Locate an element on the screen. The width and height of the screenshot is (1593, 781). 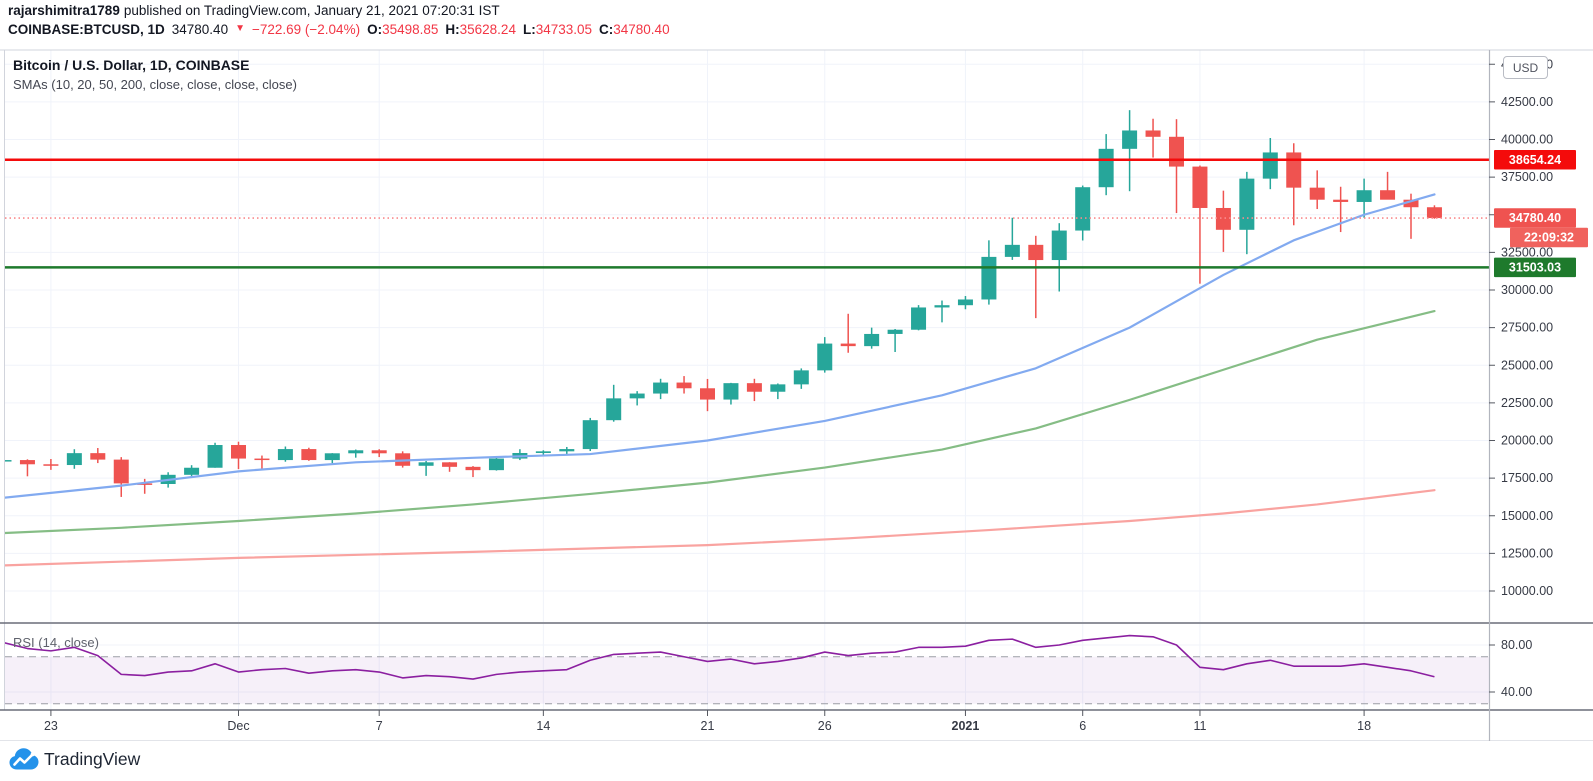
price-tick-label: 22500.00 is located at coordinates (1527, 403).